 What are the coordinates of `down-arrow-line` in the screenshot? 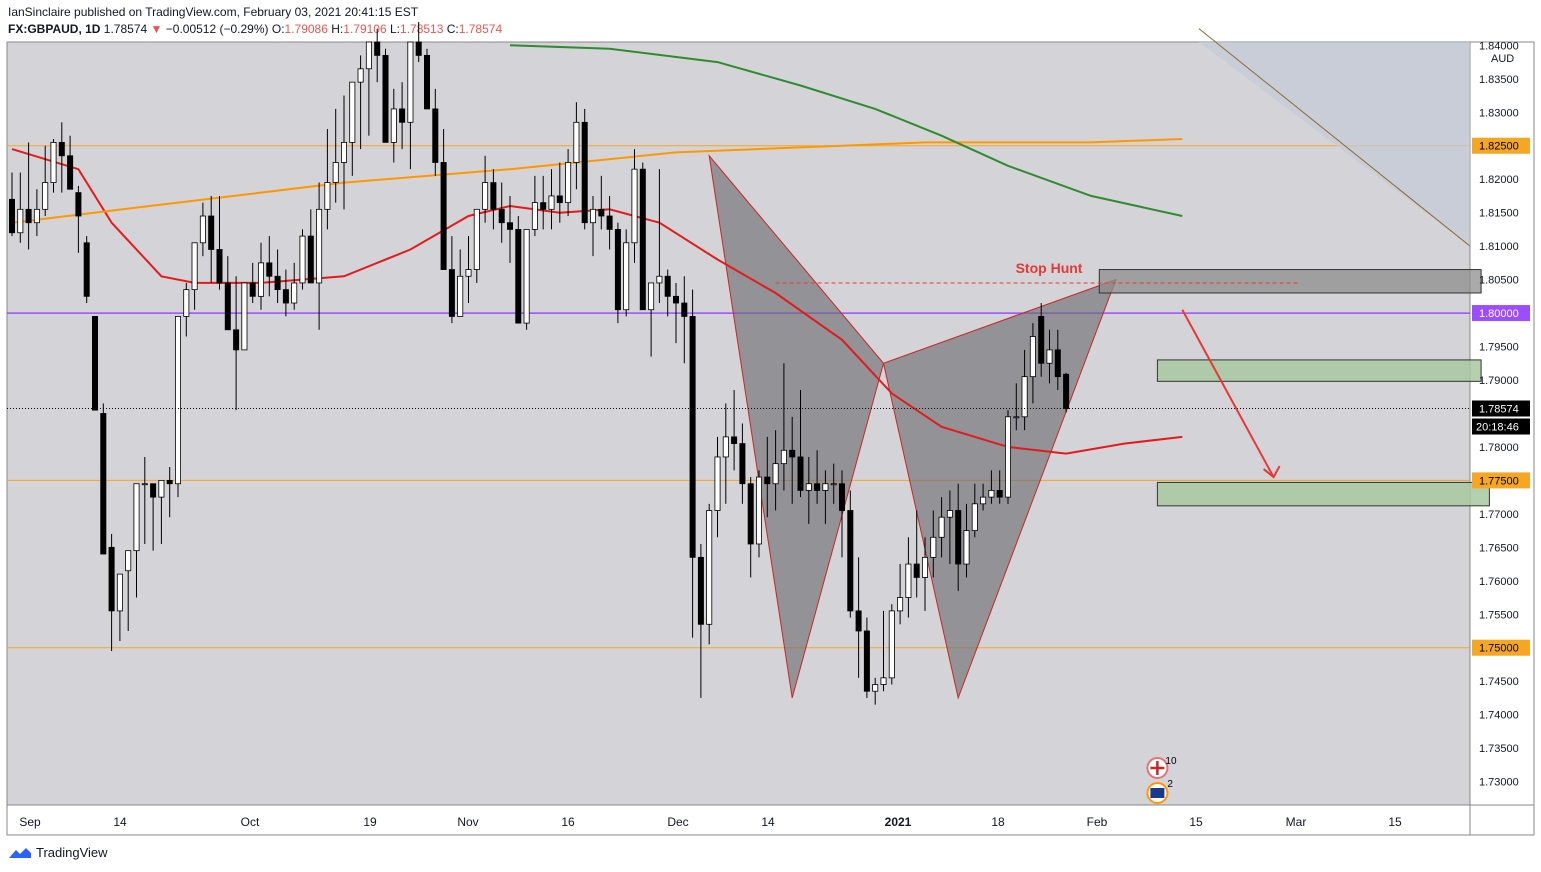 It's located at (1228, 393).